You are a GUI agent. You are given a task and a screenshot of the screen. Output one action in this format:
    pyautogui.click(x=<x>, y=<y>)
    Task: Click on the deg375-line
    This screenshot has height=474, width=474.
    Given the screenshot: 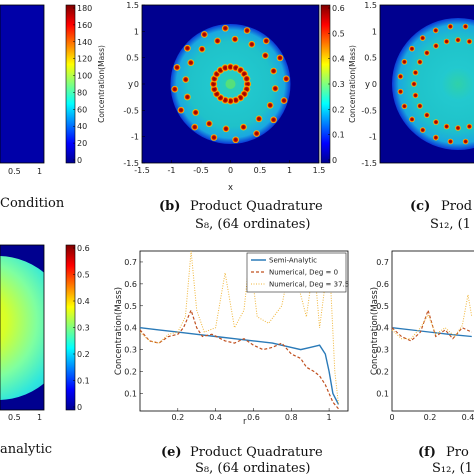 What is the action you would take?
    pyautogui.click(x=239, y=328)
    